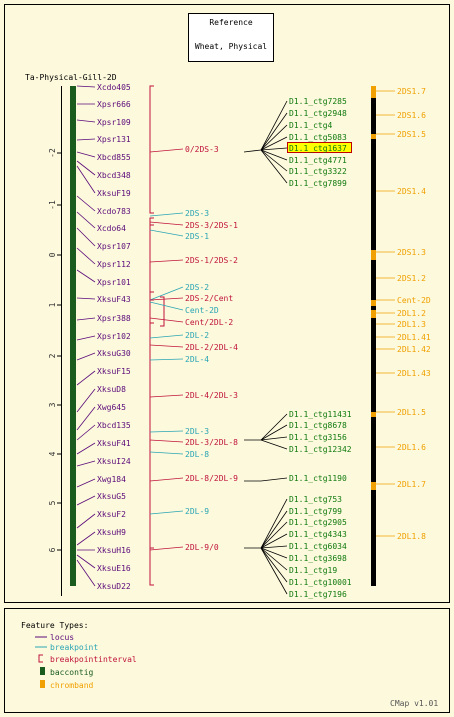 Image resolution: width=454 pixels, height=717 pixels. I want to click on locus-label: Xpsr131, so click(114, 139).